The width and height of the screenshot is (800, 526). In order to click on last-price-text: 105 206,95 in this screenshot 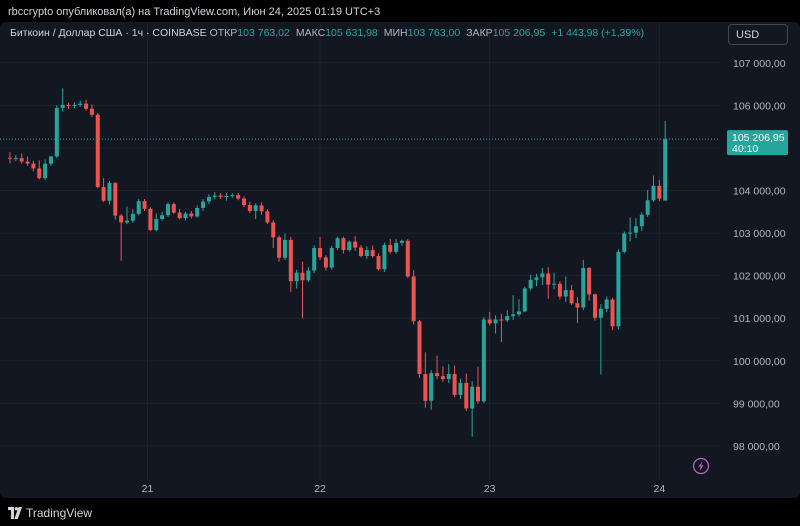, I will do `click(758, 138)`.